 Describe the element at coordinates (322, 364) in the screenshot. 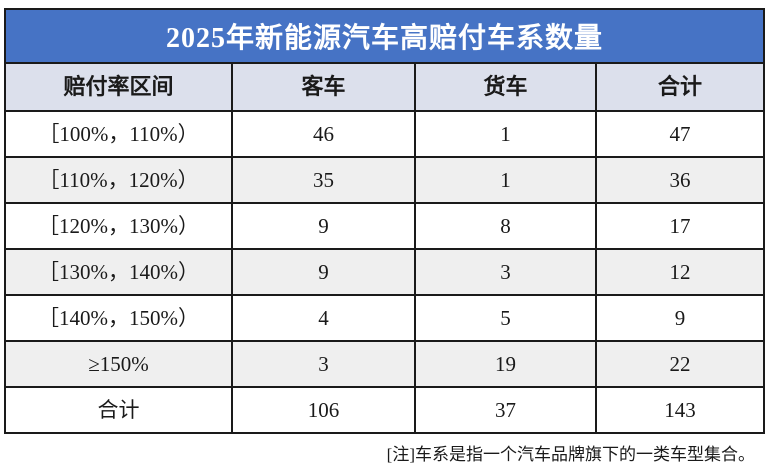

I see `bus-count-cell: 3` at that location.